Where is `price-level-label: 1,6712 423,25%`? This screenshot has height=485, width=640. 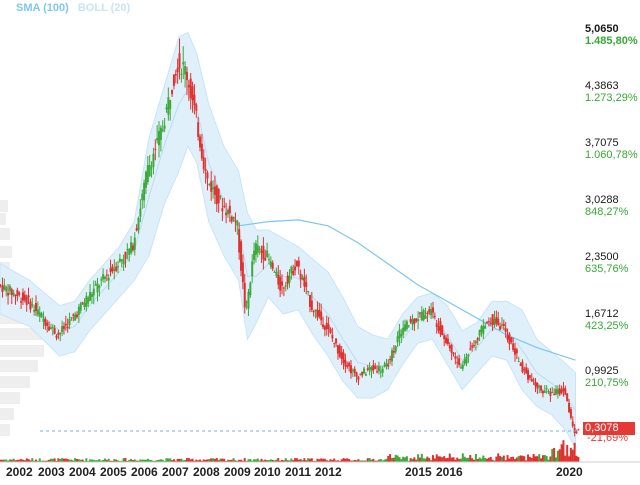
price-level-label: 1,6712 423,25% is located at coordinates (606, 320).